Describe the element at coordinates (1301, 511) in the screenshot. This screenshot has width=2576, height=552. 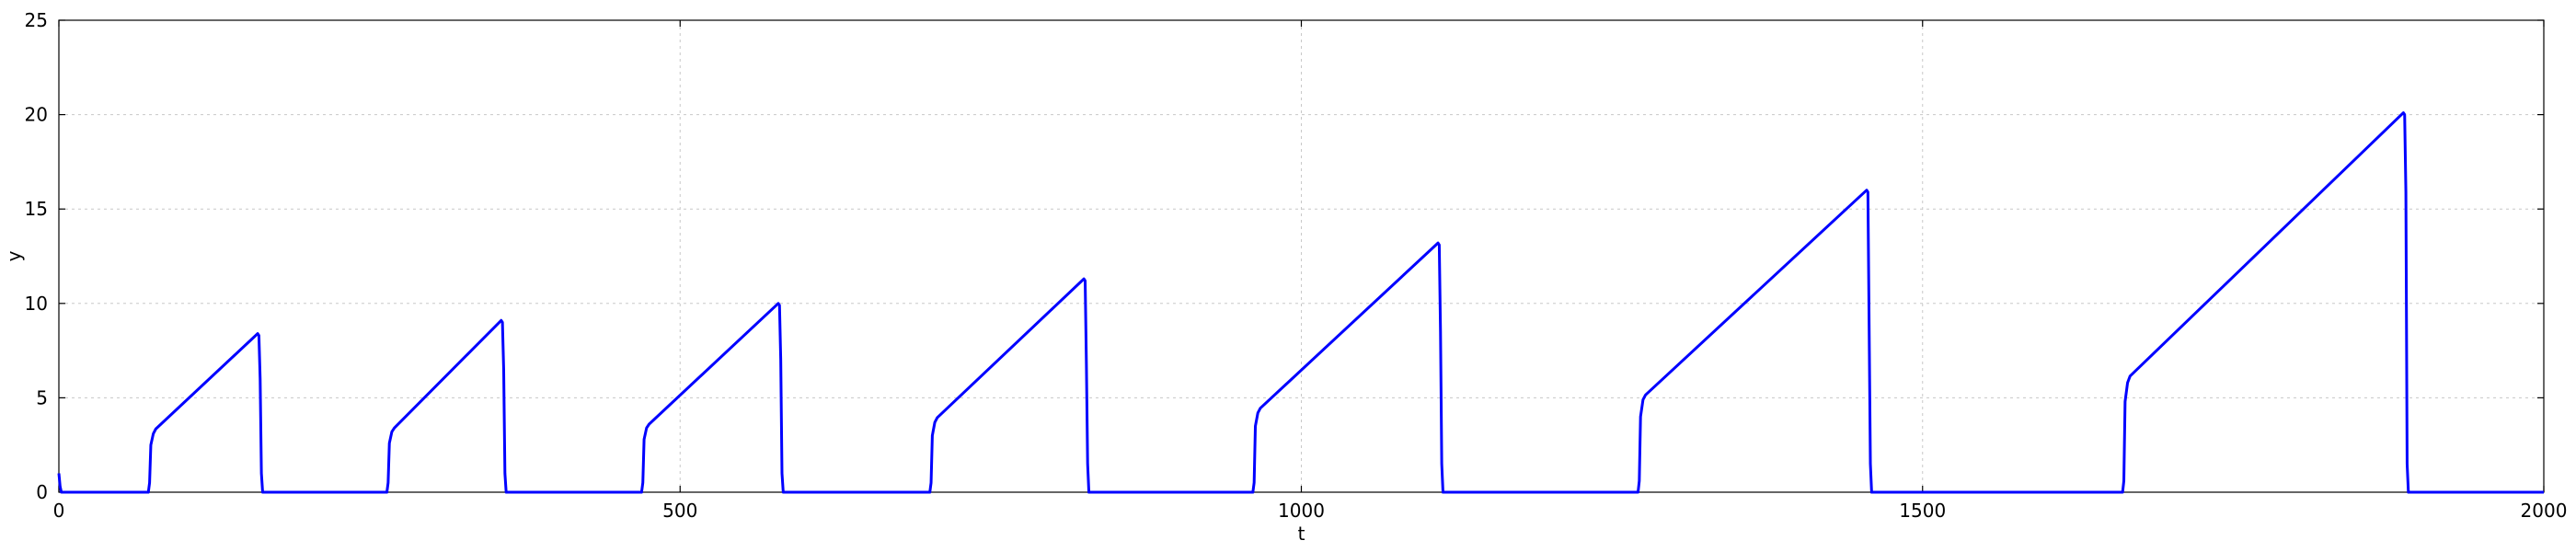
I see `x-tick-label: 1000` at that location.